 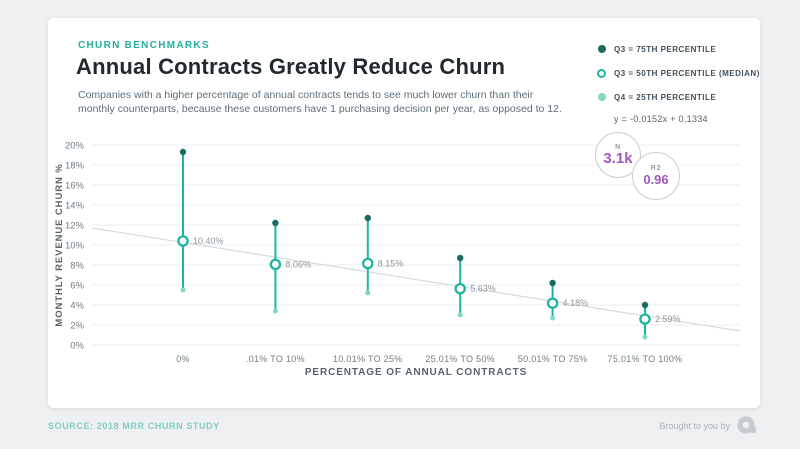 I want to click on sample-size-bubble: N 3.1k, so click(x=618, y=155).